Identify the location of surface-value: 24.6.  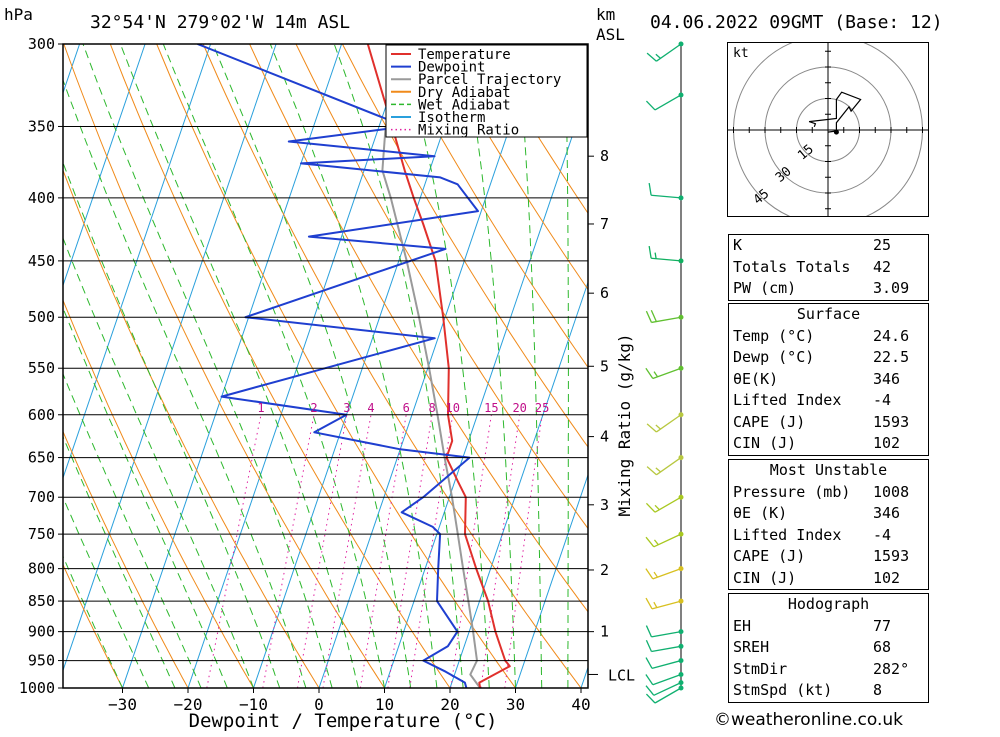
(891, 337).